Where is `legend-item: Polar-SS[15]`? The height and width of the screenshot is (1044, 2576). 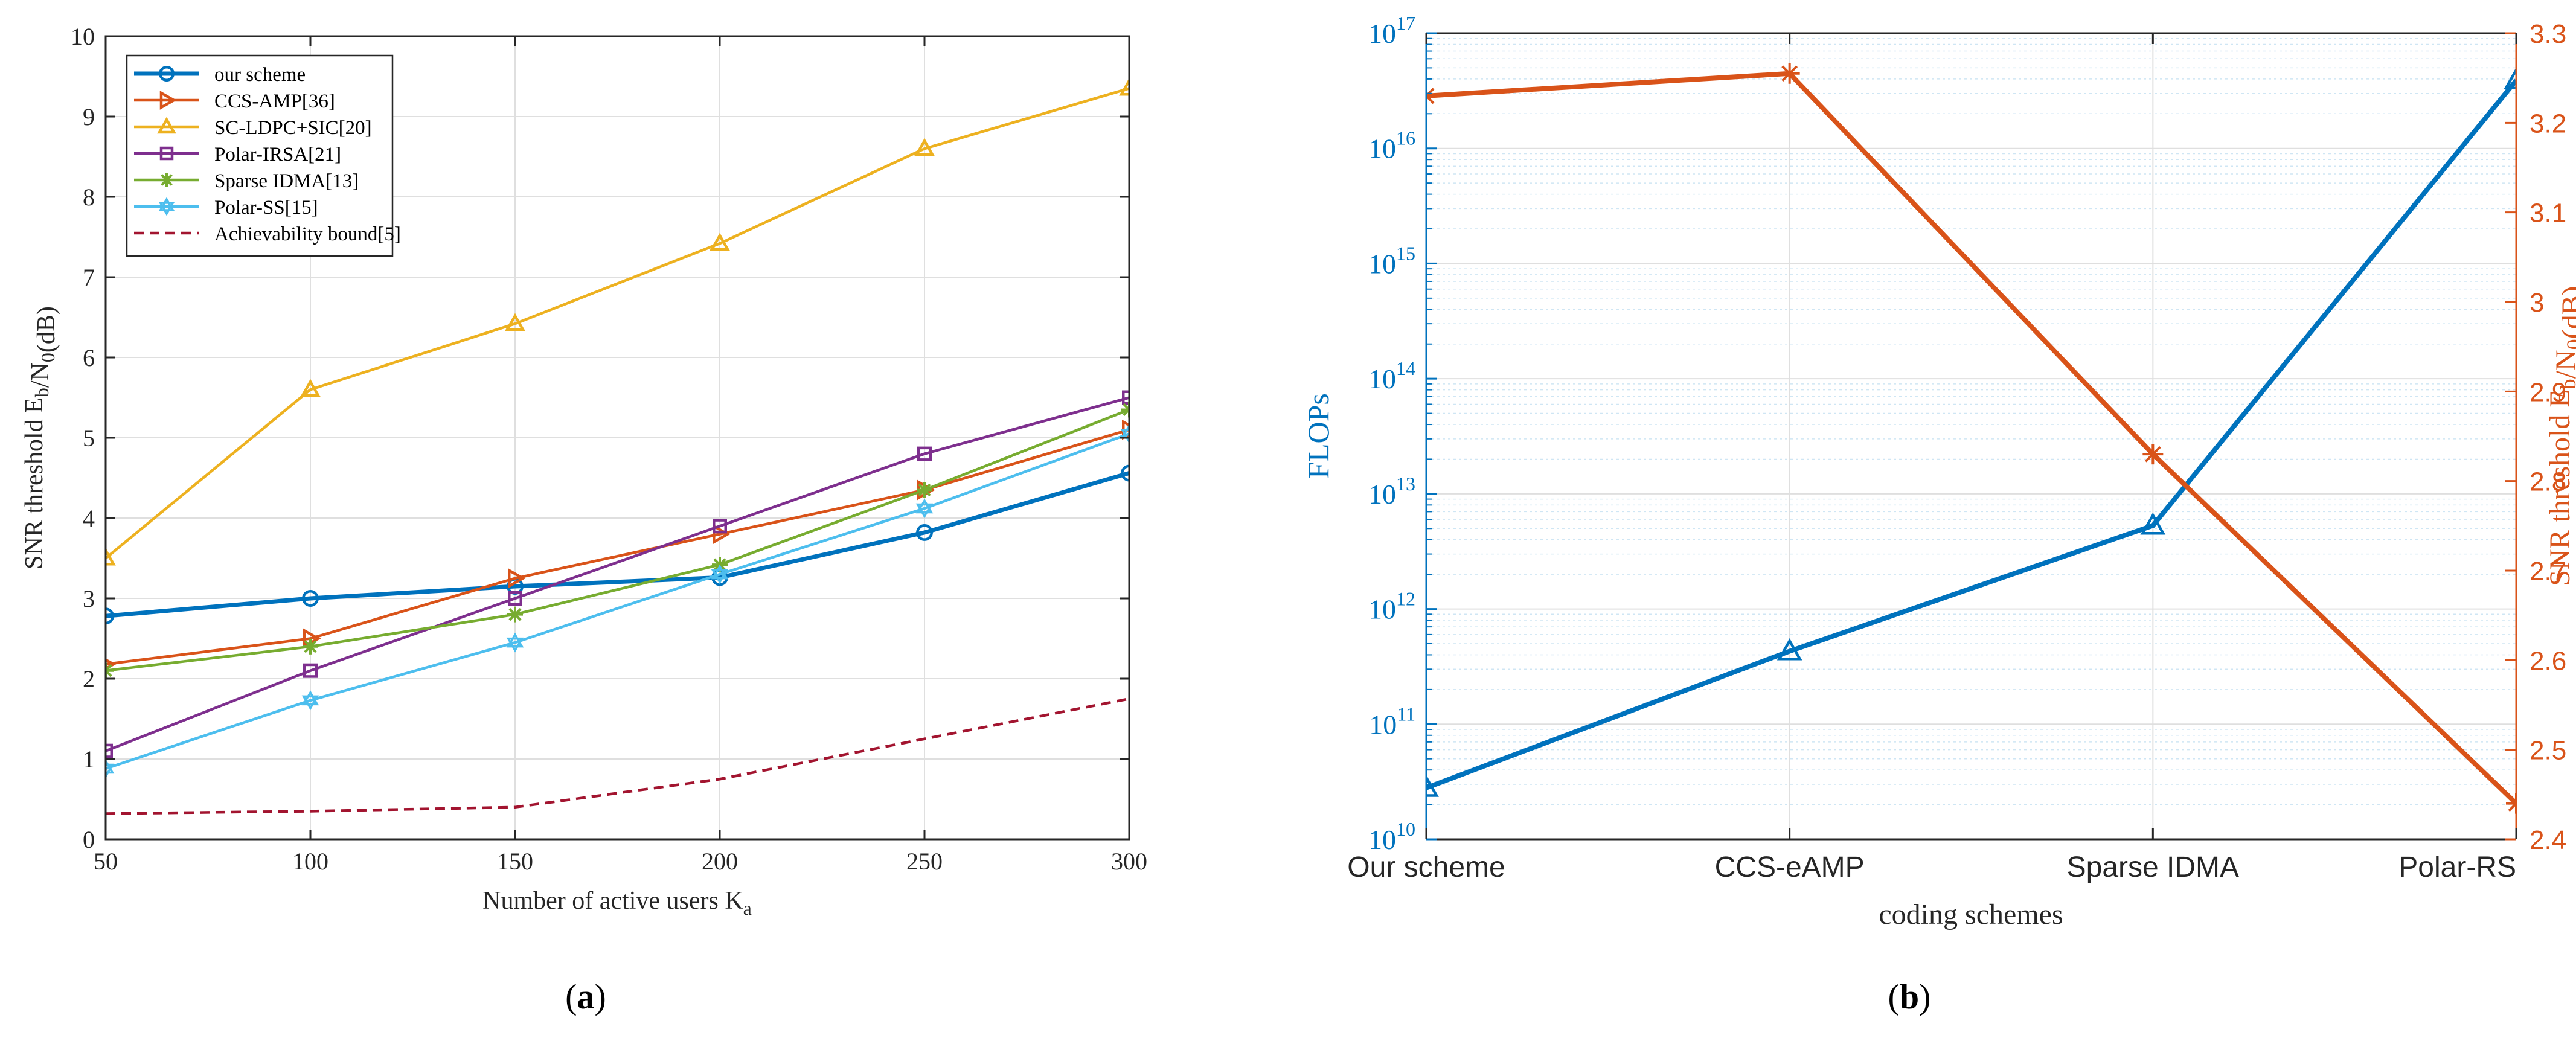 legend-item: Polar-SS[15] is located at coordinates (226, 208).